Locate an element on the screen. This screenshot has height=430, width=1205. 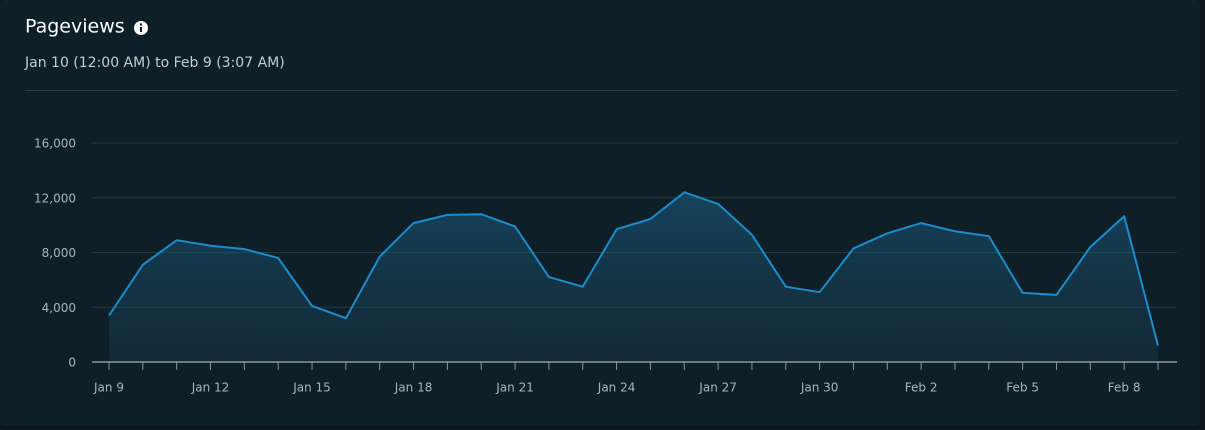
chart-subtitle: Jan 10 (12:00 AM) to Feb 9 (3:07 AM) is located at coordinates (154, 63).